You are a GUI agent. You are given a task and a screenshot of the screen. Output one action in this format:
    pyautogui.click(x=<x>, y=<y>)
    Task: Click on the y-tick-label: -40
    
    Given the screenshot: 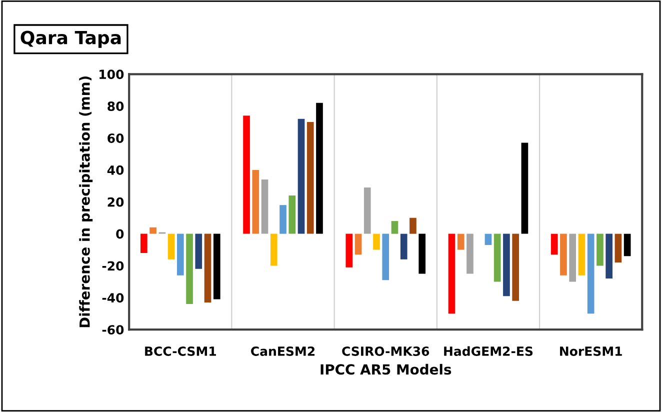 What is the action you would take?
    pyautogui.click(x=113, y=298)
    